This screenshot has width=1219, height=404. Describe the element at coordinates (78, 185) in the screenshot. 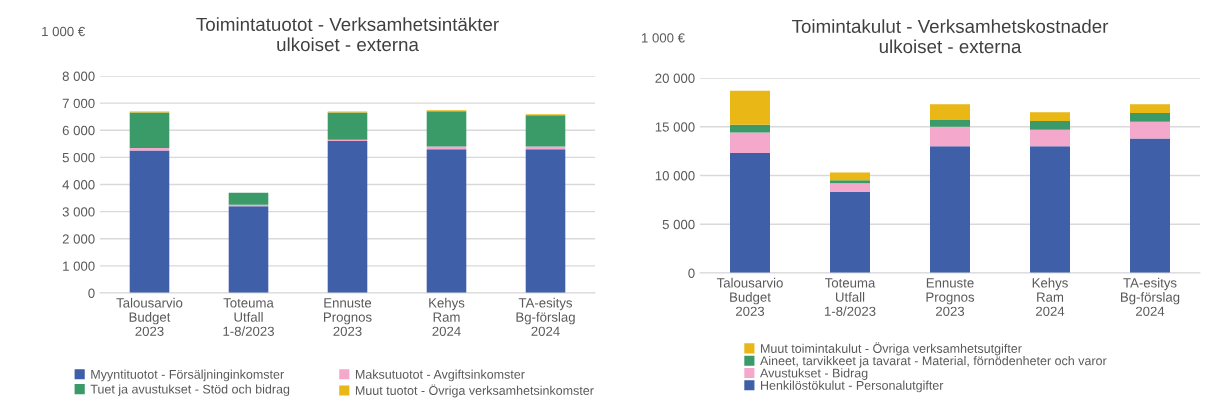

I see `y-tick-label: 4 000` at that location.